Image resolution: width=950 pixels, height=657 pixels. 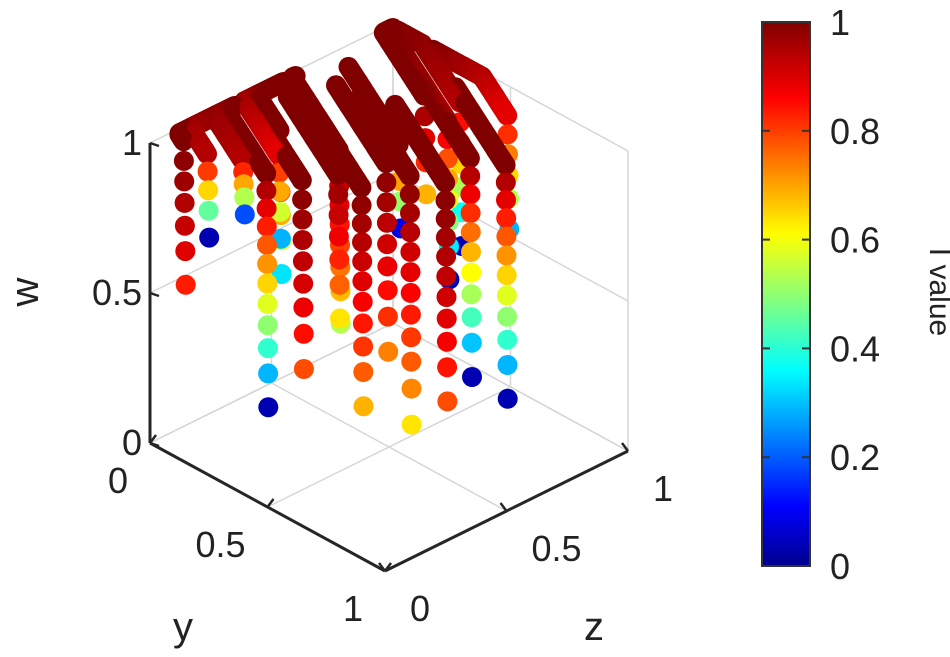 What do you see at coordinates (855, 348) in the screenshot?
I see `colorbar-tick-label: 0.4` at bounding box center [855, 348].